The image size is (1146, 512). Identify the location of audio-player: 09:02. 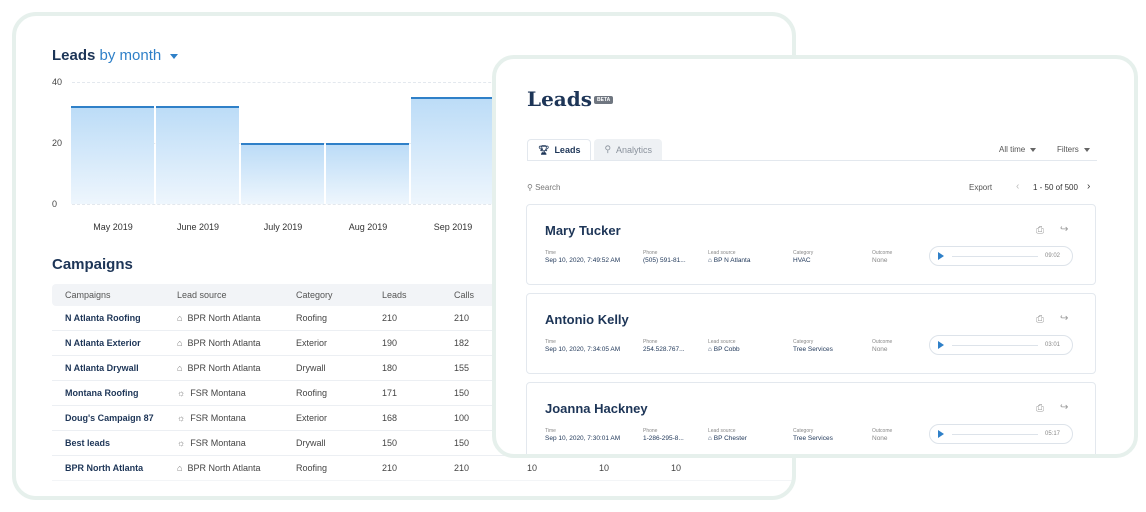
(1001, 256).